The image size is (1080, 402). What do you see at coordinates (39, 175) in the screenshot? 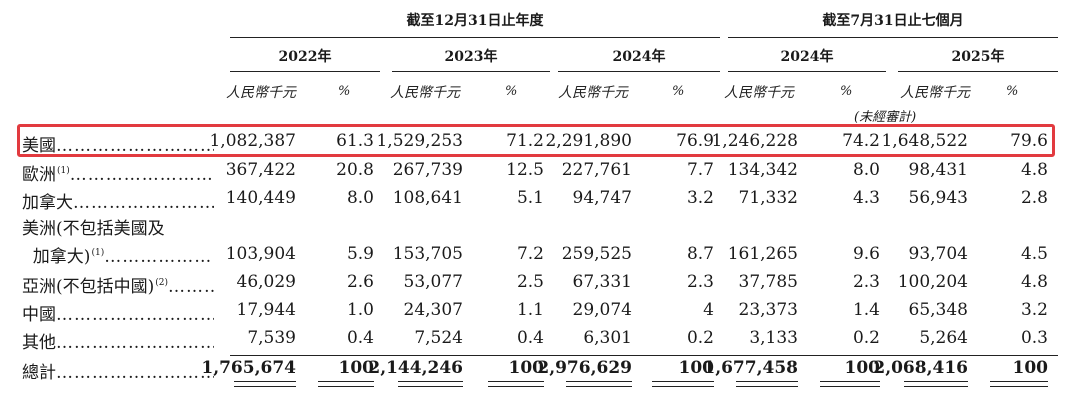
I see `row-label-text: 歐洲` at bounding box center [39, 175].